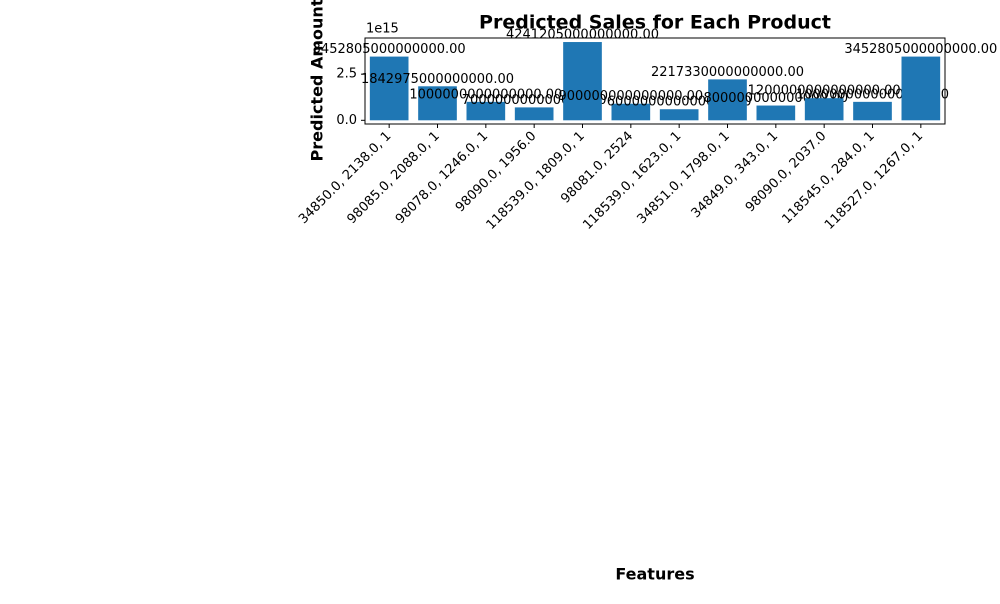  What do you see at coordinates (654, 574) in the screenshot?
I see `x-axis-label: Features` at bounding box center [654, 574].